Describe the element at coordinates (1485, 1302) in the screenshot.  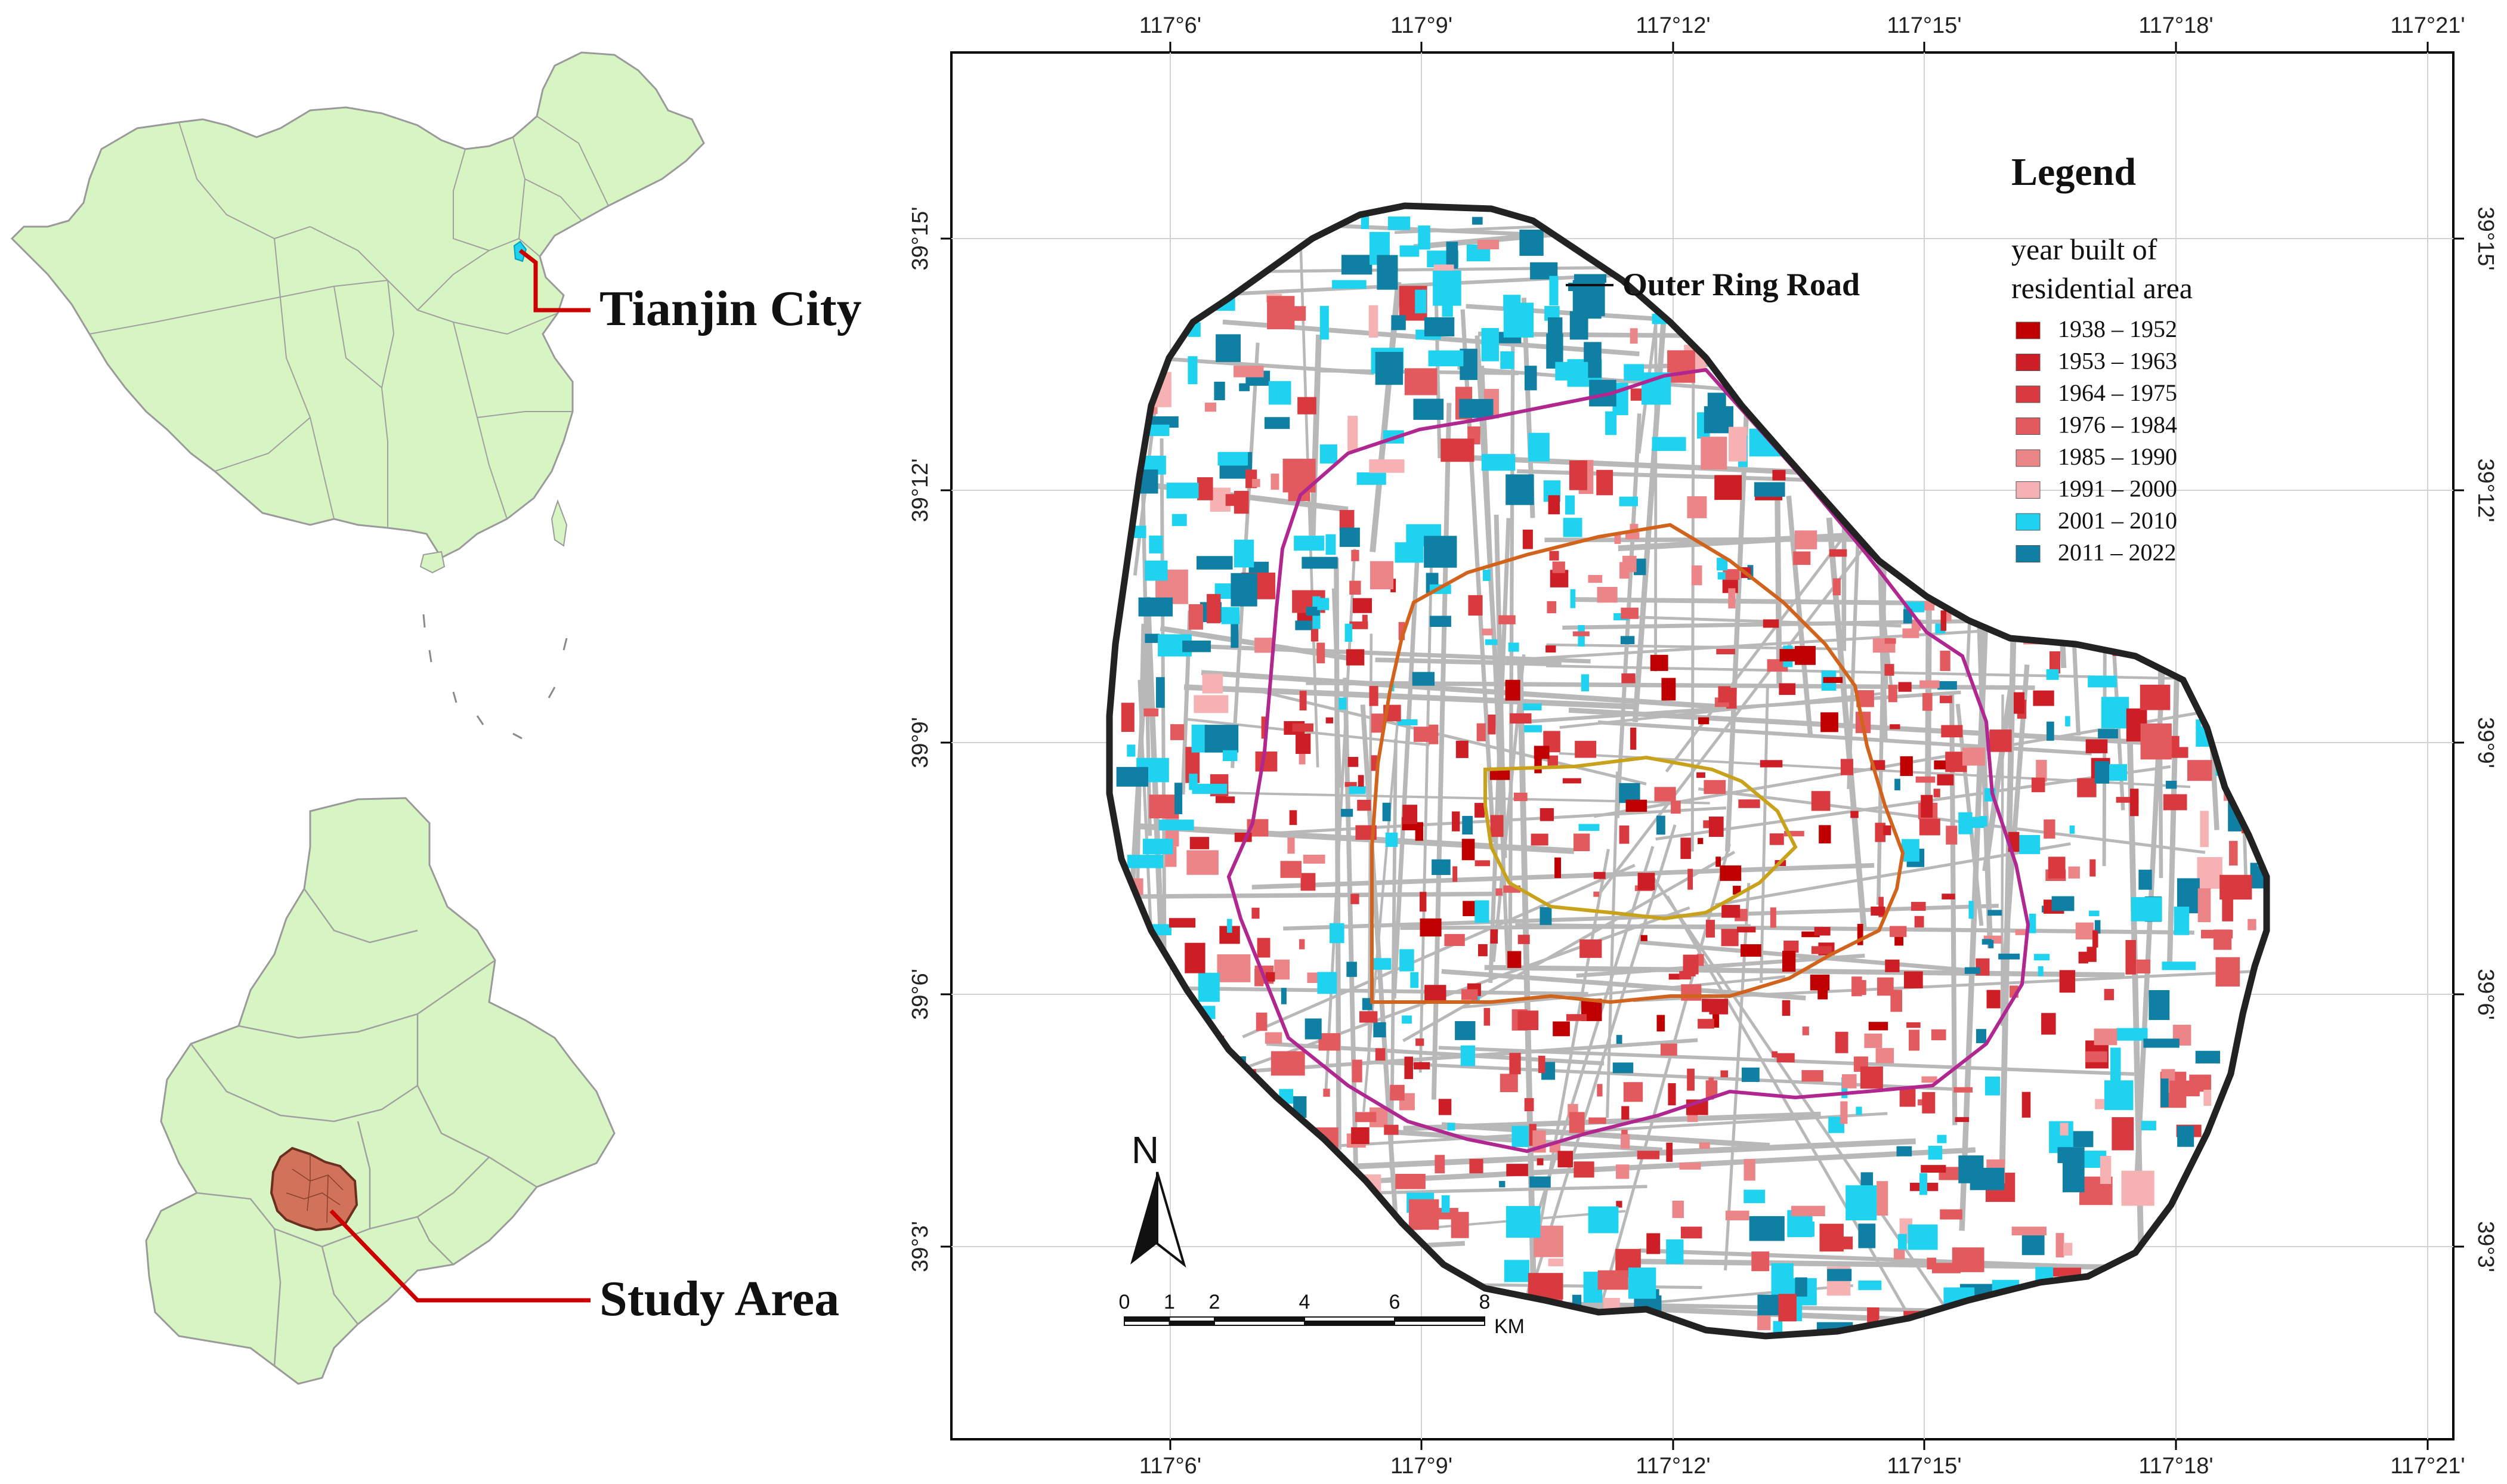
I see `scale-number: 8` at that location.